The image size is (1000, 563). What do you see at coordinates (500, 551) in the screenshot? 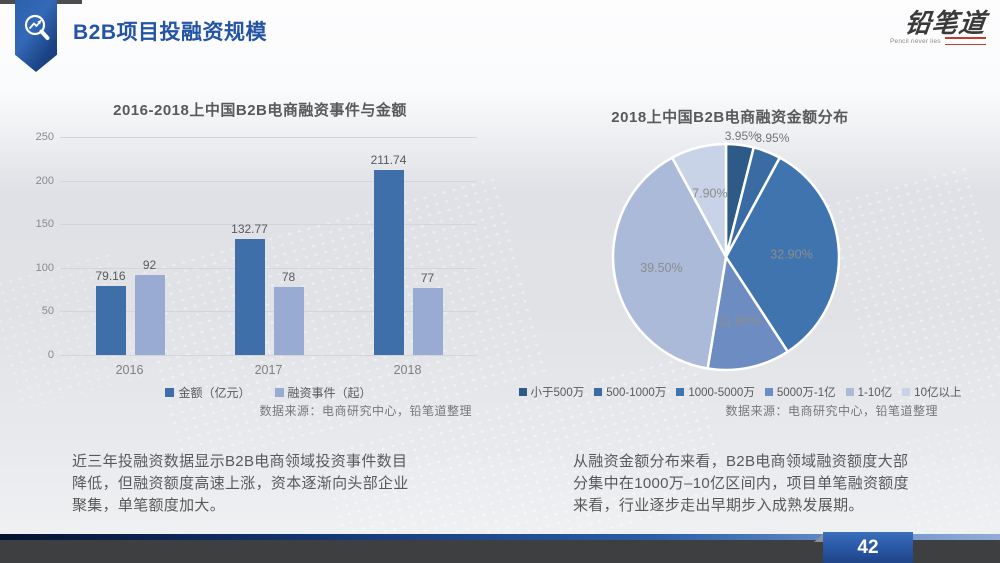
I see `footer-bar` at bounding box center [500, 551].